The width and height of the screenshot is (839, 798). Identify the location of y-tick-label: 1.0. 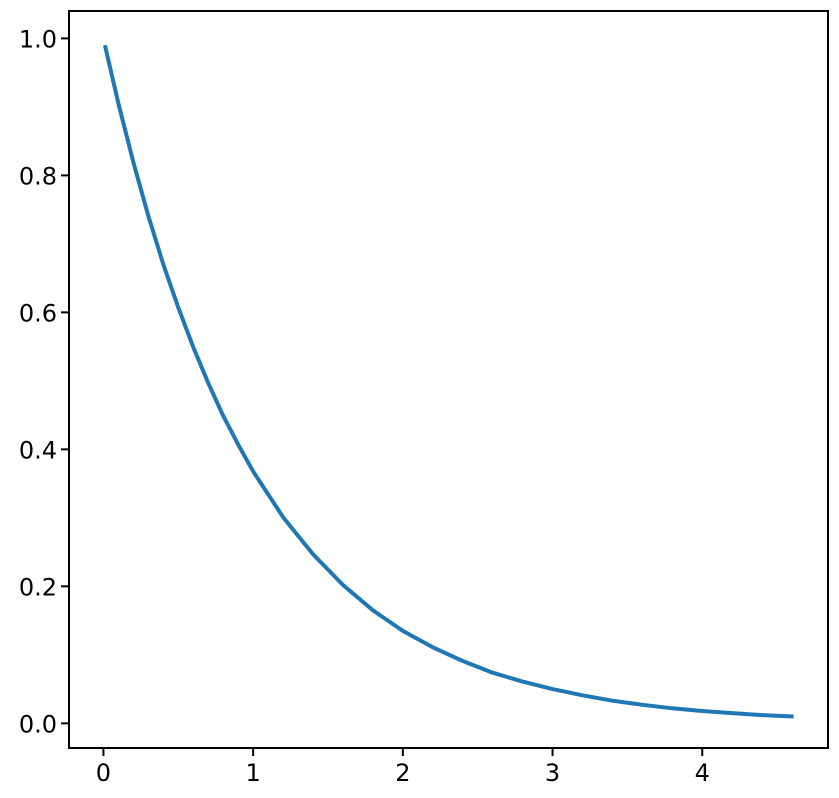
(38, 39).